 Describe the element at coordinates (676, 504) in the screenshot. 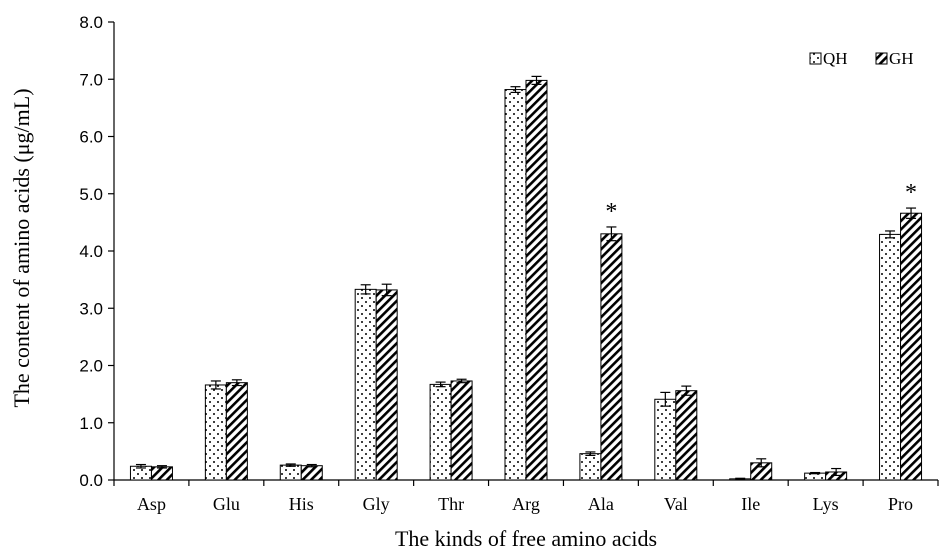

I see `x-tick-label: Val` at that location.